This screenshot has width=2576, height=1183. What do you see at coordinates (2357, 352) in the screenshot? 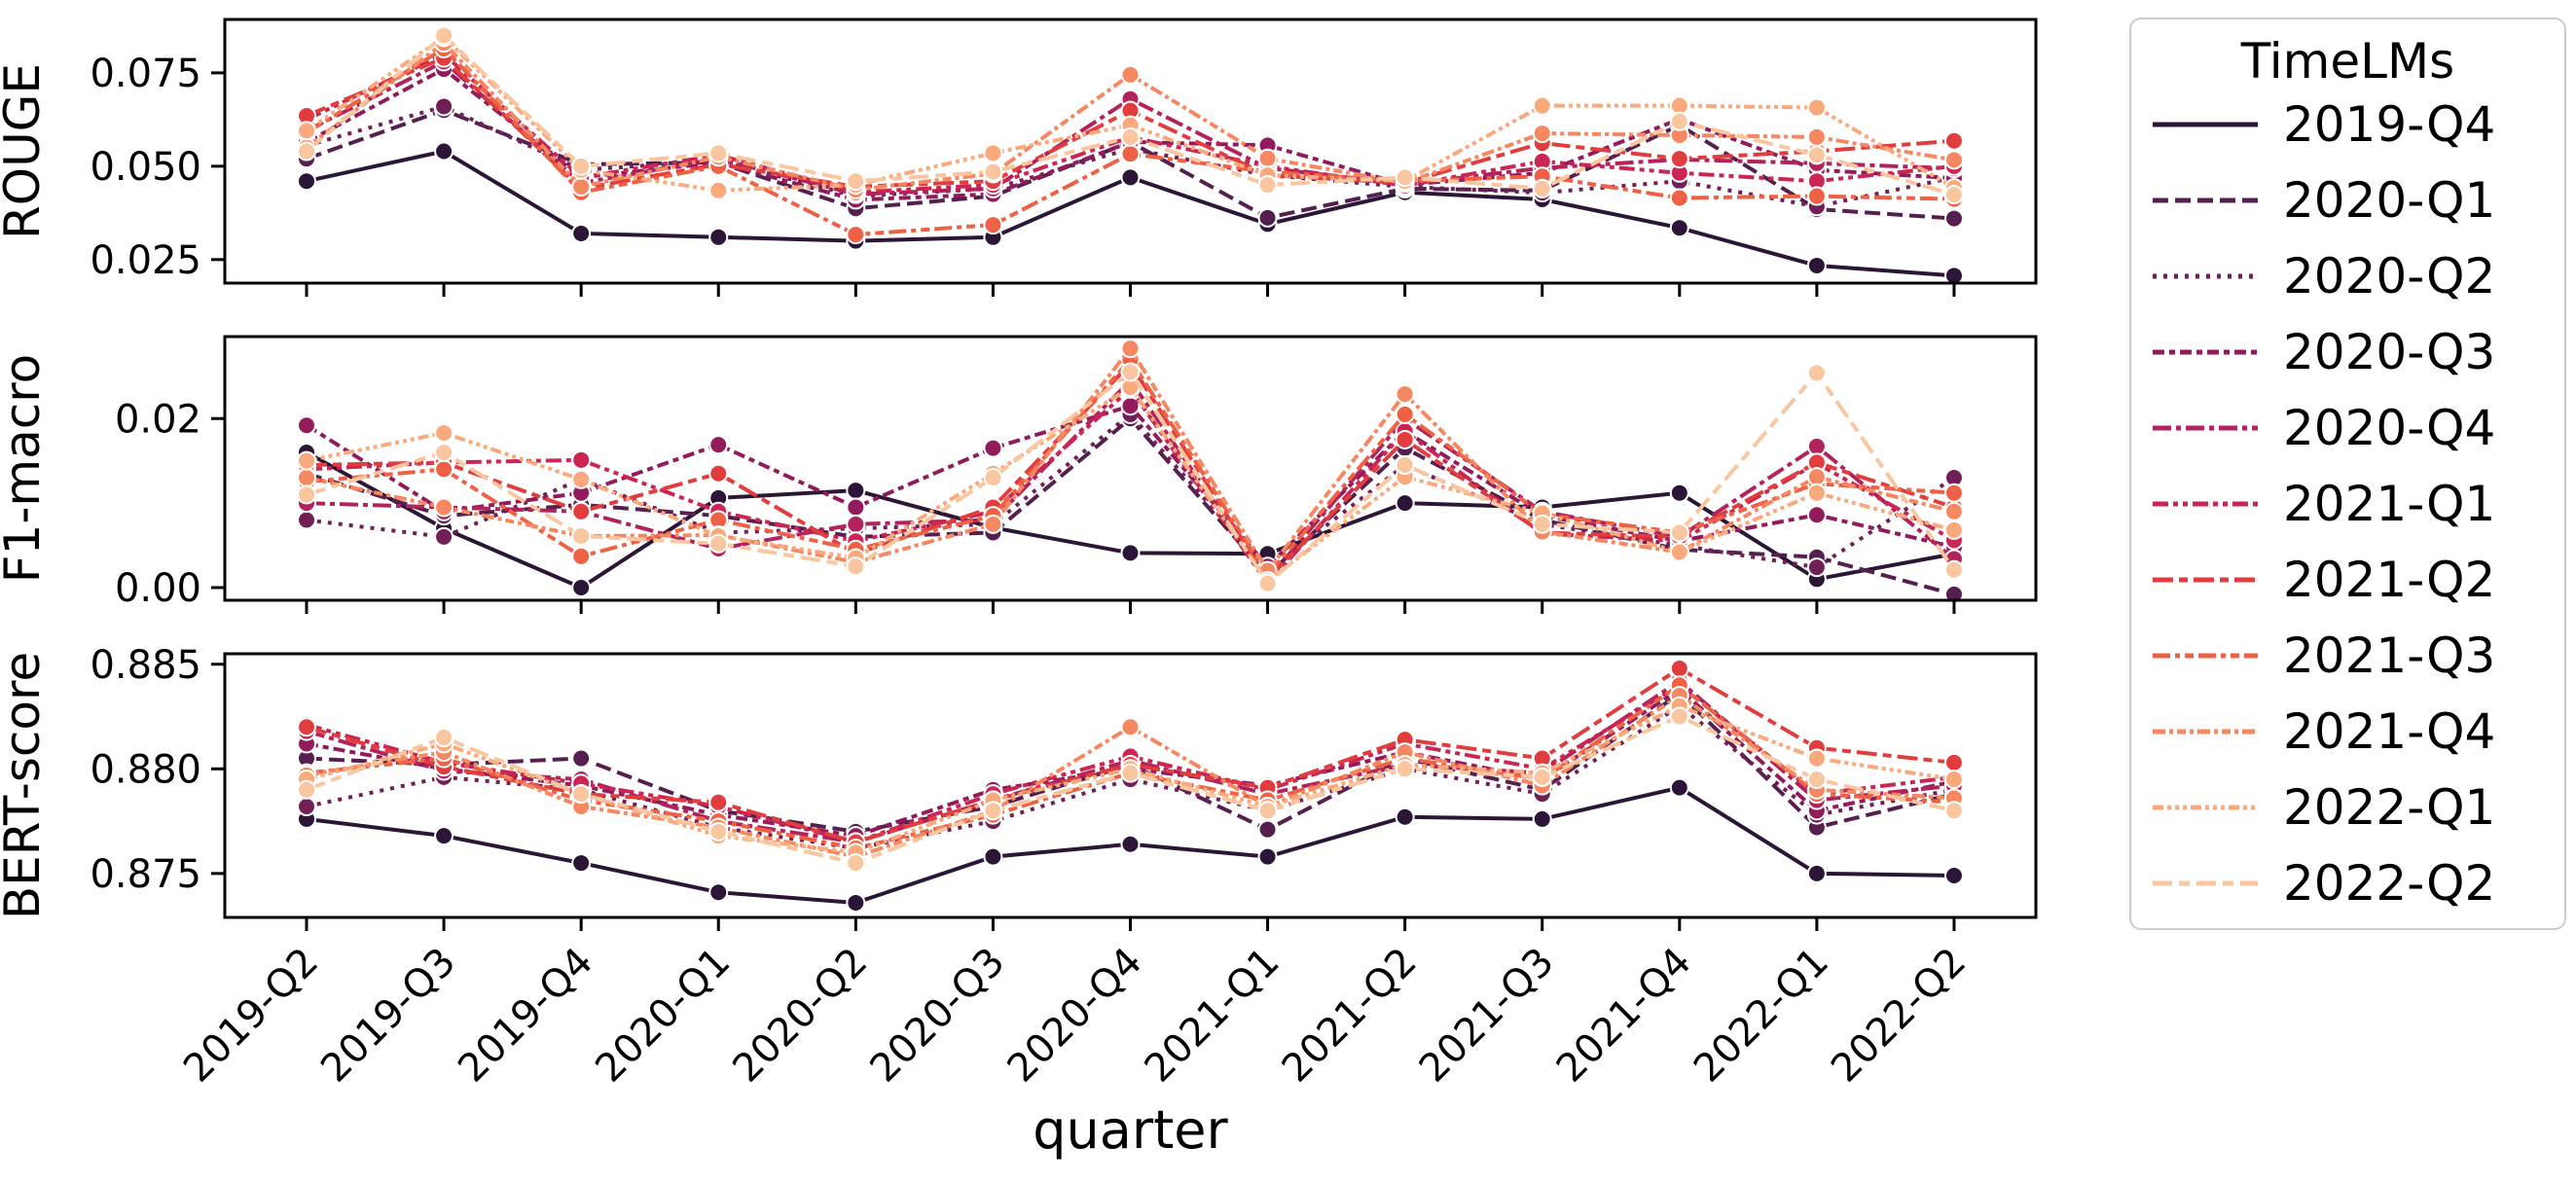
I see `legend-item-2020-Q3: 2020-Q3` at bounding box center [2357, 352].